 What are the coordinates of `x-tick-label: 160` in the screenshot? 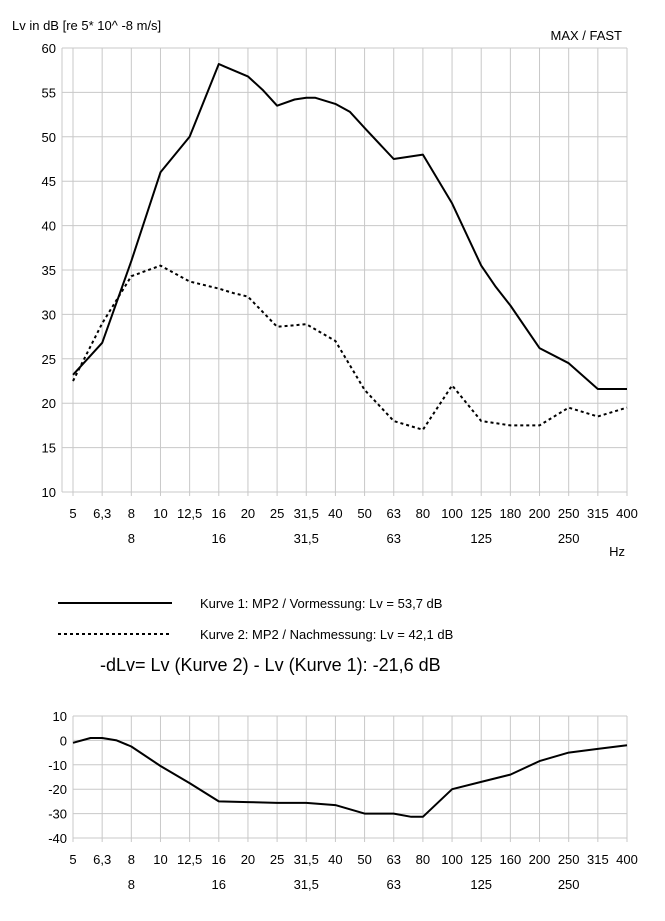 It's located at (511, 859).